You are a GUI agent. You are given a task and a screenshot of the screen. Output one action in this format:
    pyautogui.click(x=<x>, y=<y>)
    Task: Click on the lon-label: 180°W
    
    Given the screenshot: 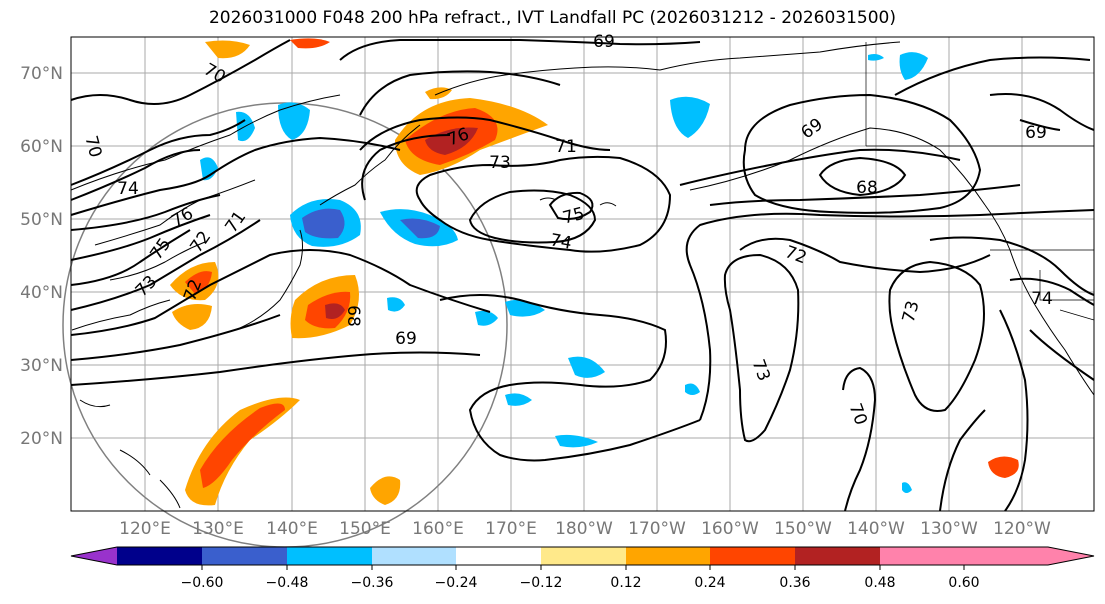 What is the action you would take?
    pyautogui.click(x=584, y=529)
    